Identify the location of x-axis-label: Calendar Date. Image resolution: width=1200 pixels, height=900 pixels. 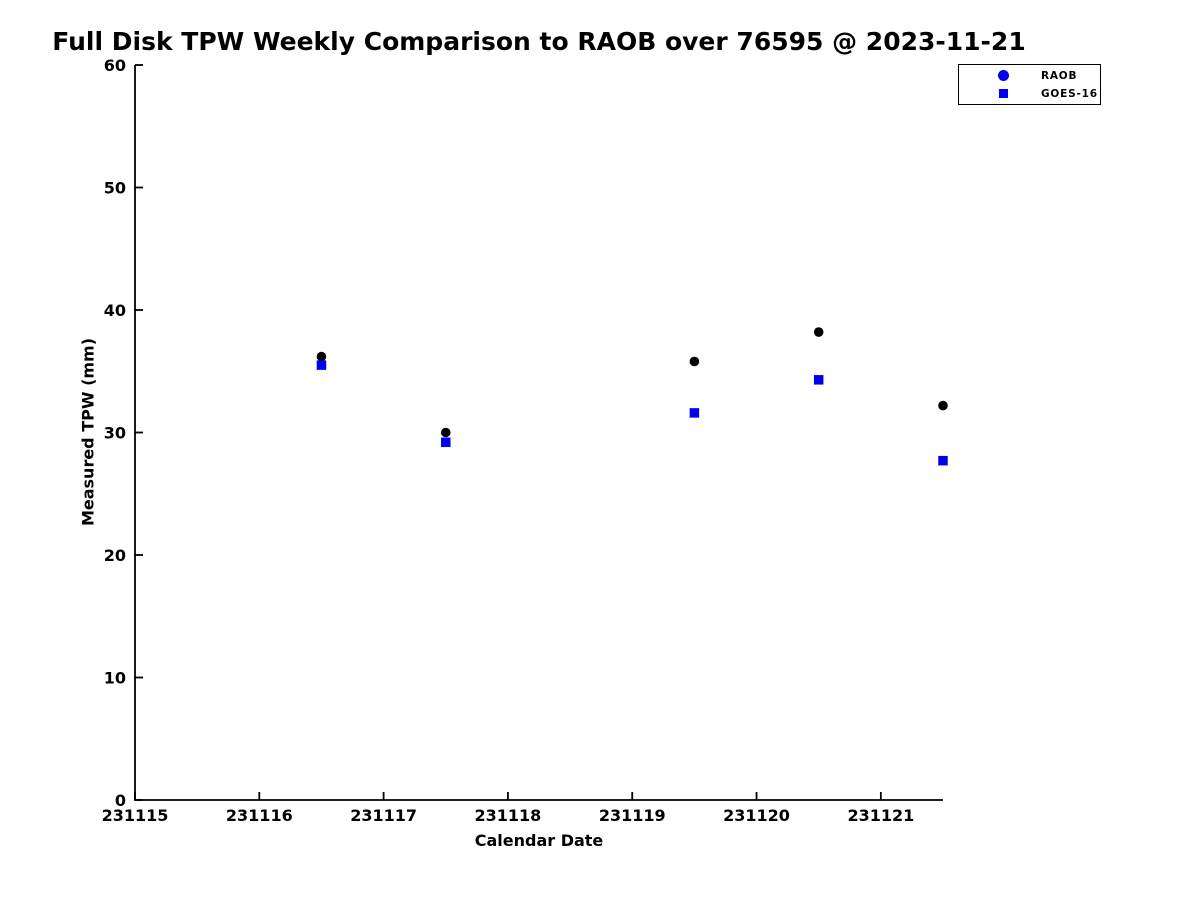
(539, 840).